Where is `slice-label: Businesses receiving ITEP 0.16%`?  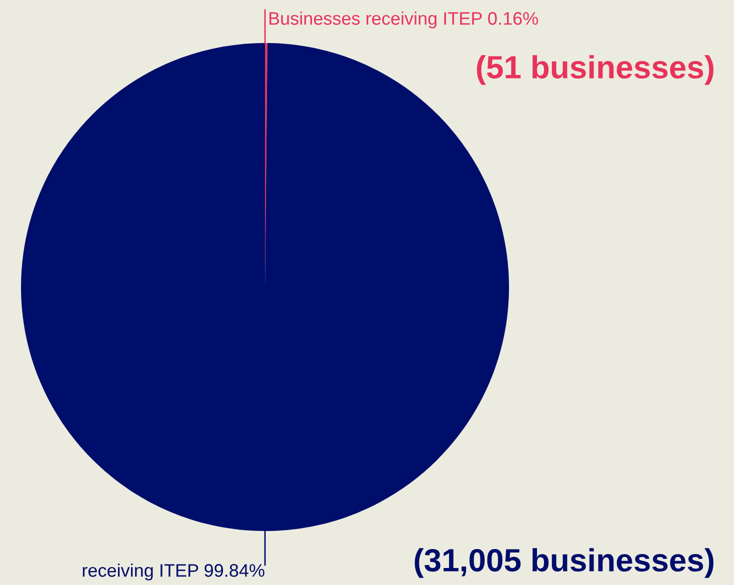
slice-label: Businesses receiving ITEP 0.16% is located at coordinates (403, 20).